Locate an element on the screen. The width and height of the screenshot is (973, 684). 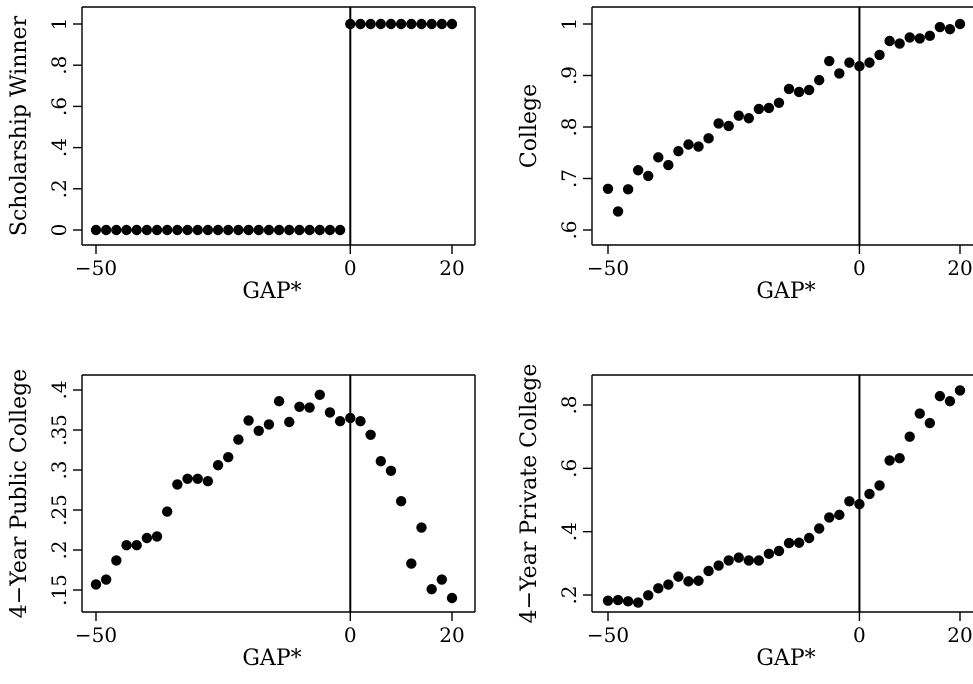
y-tick-label: .7 is located at coordinates (569, 178).